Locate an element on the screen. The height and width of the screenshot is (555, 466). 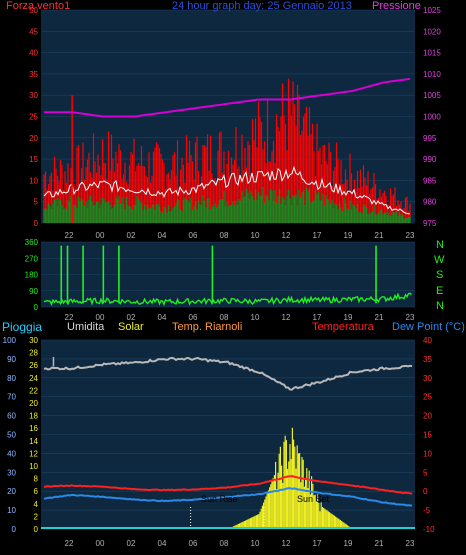
x-tick-label-bottom: 02 is located at coordinates (131, 543).